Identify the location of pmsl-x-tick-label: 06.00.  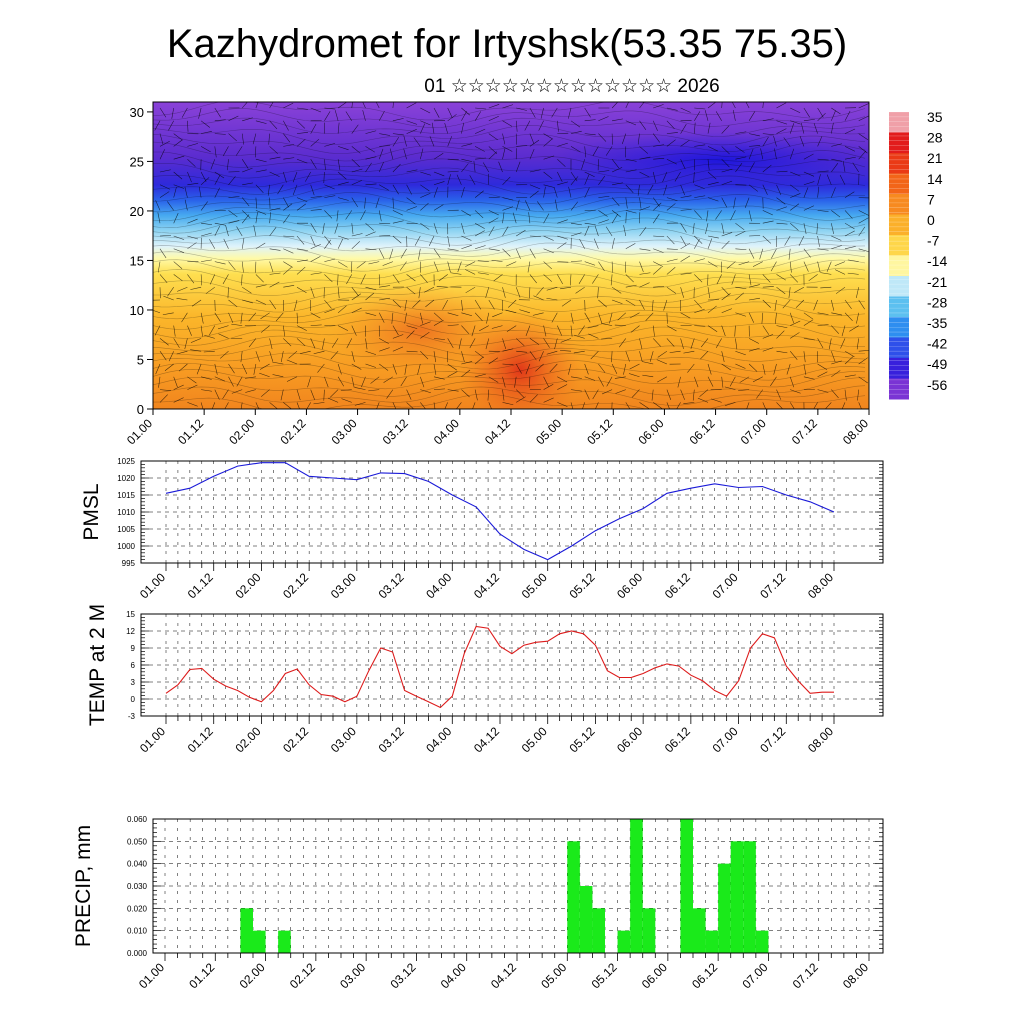
(629, 585).